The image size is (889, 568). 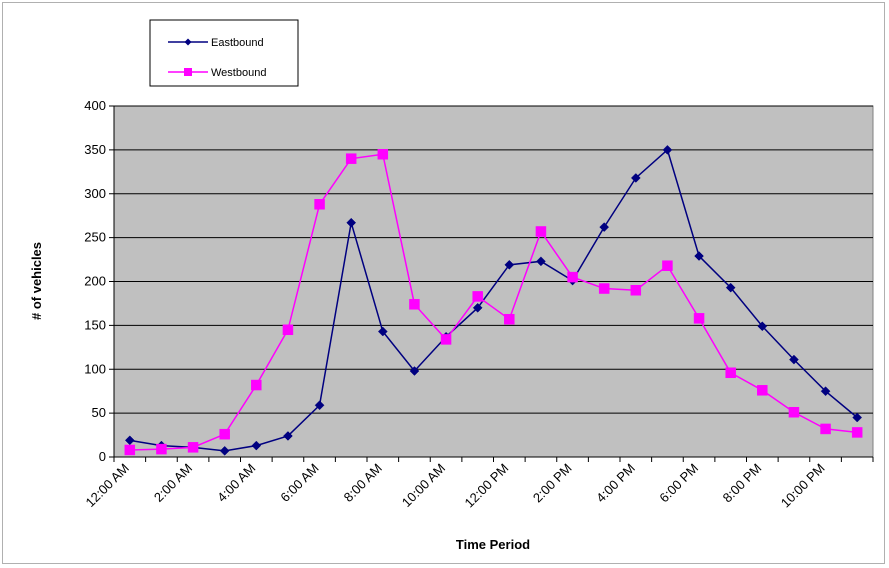 What do you see at coordinates (423, 485) in the screenshot?
I see `x-tick-label: 10:00 AM` at bounding box center [423, 485].